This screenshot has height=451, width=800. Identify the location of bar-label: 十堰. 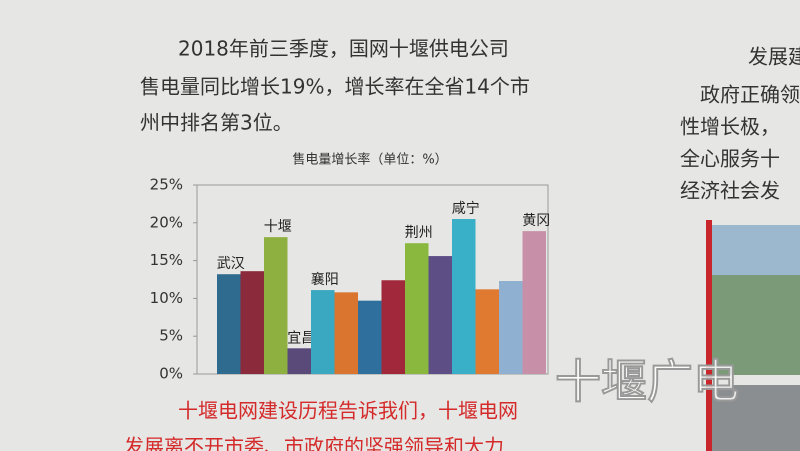
(278, 227).